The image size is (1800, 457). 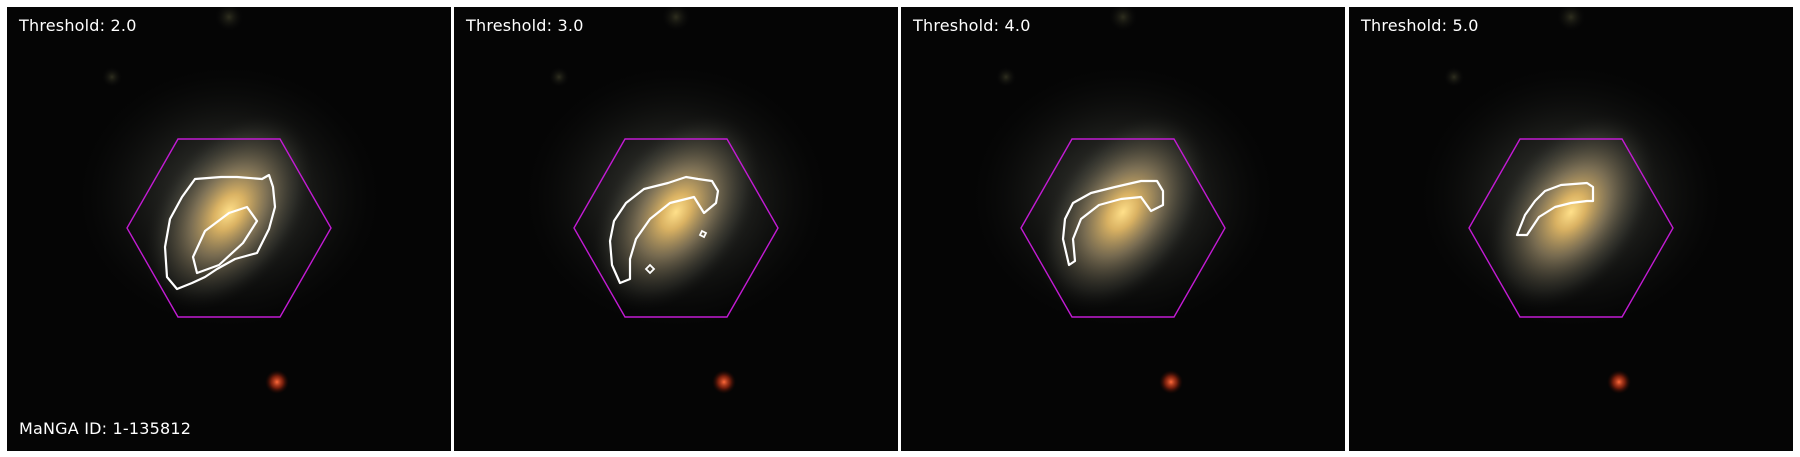 I want to click on threshold-label: Threshold: 4.0, so click(x=972, y=25).